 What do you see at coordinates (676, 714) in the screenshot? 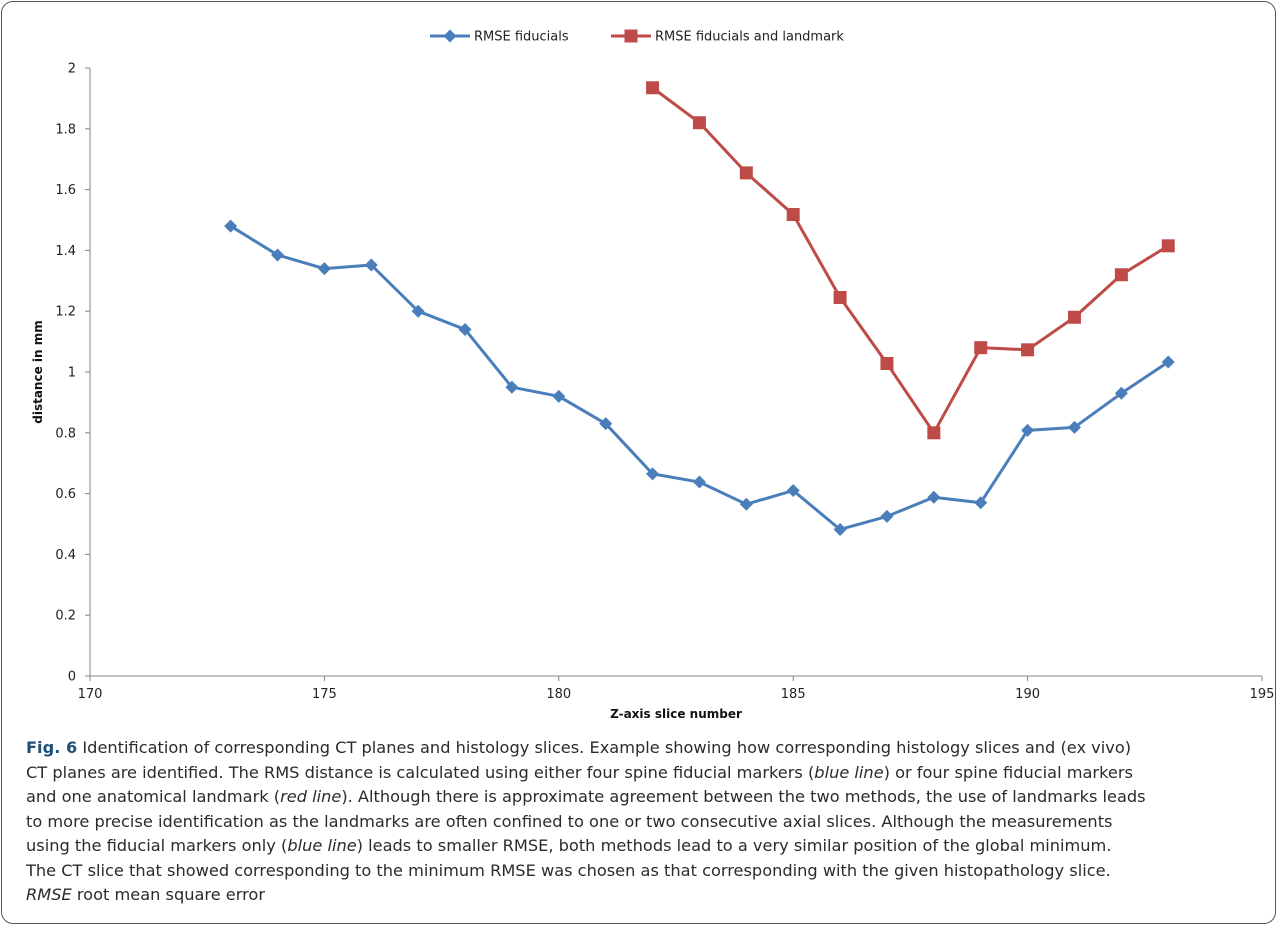
I see `x-axis-title: Z-axis slice number` at bounding box center [676, 714].